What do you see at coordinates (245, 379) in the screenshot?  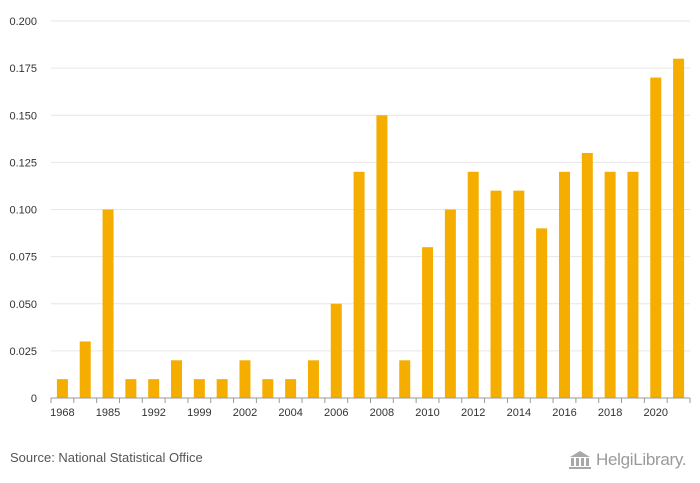 I see `bar-2002` at bounding box center [245, 379].